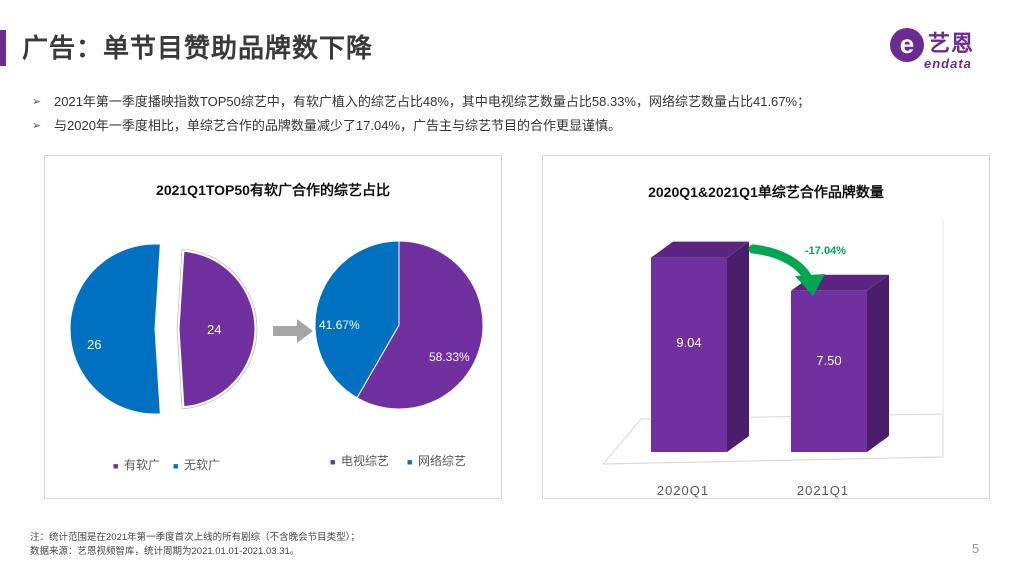 Image resolution: width=1024 pixels, height=576 pixels. Describe the element at coordinates (442, 460) in the screenshot. I see `legend-label: 网络综艺` at that location.